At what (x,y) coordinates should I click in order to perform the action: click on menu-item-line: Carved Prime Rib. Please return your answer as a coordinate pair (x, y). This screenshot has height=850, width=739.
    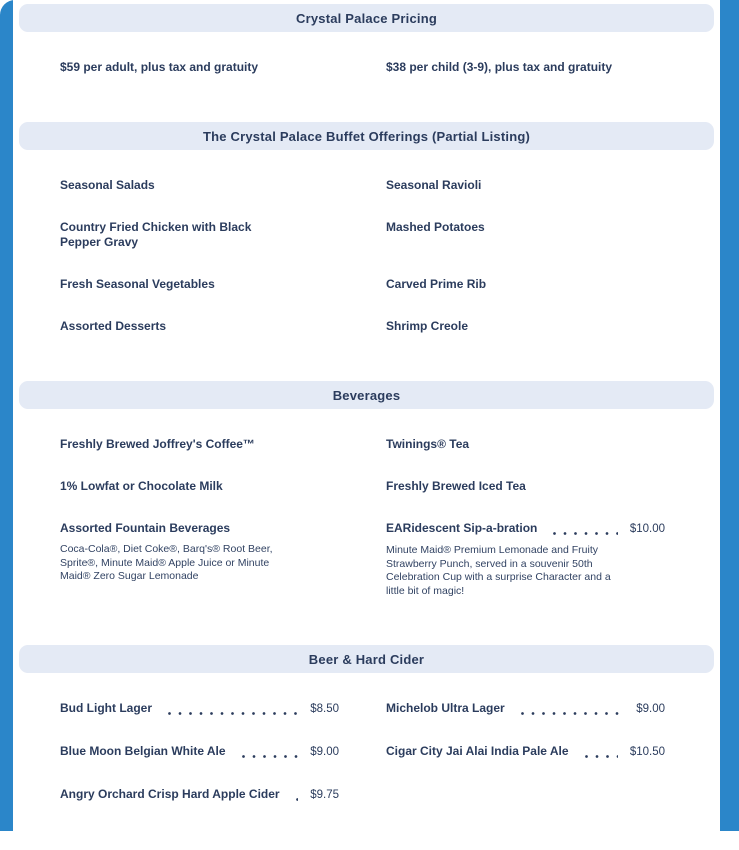
    Looking at the image, I should click on (525, 284).